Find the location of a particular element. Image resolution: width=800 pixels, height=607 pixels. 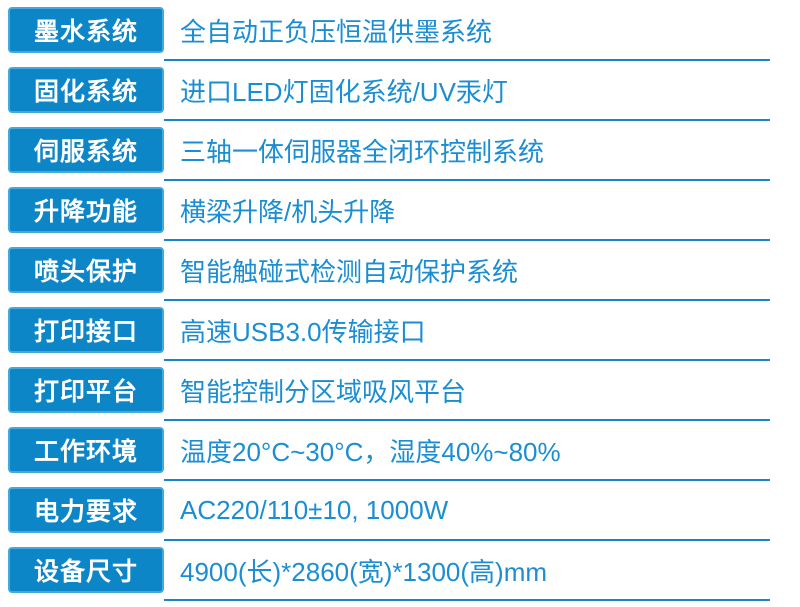

spec-value: 智能控制分区域吸风平台 is located at coordinates (323, 391).